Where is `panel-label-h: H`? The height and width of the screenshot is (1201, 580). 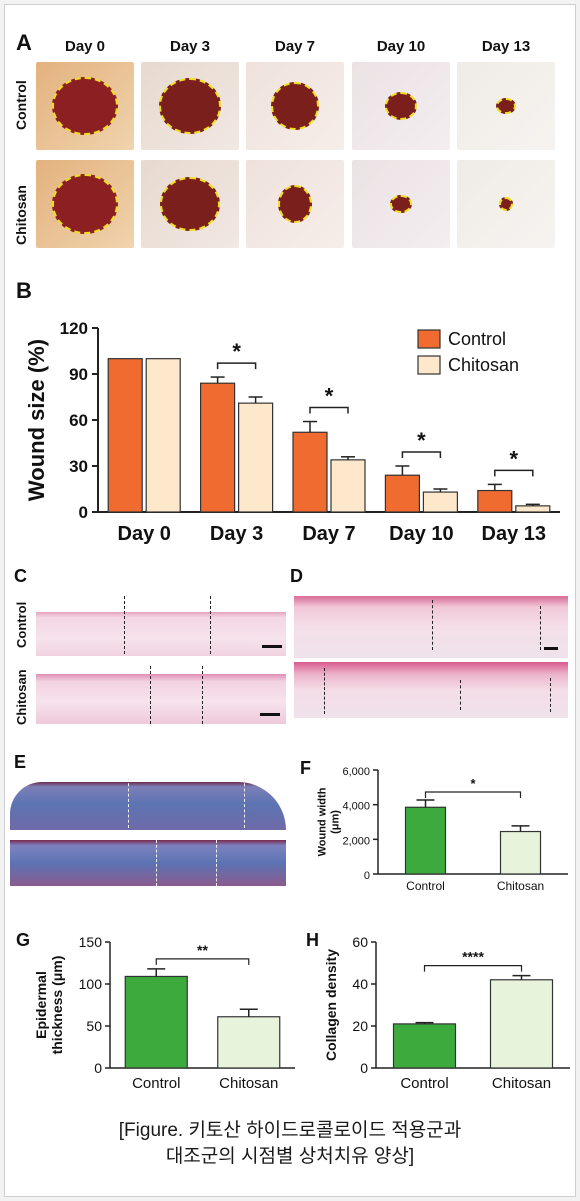 panel-label-h: H is located at coordinates (312, 940).